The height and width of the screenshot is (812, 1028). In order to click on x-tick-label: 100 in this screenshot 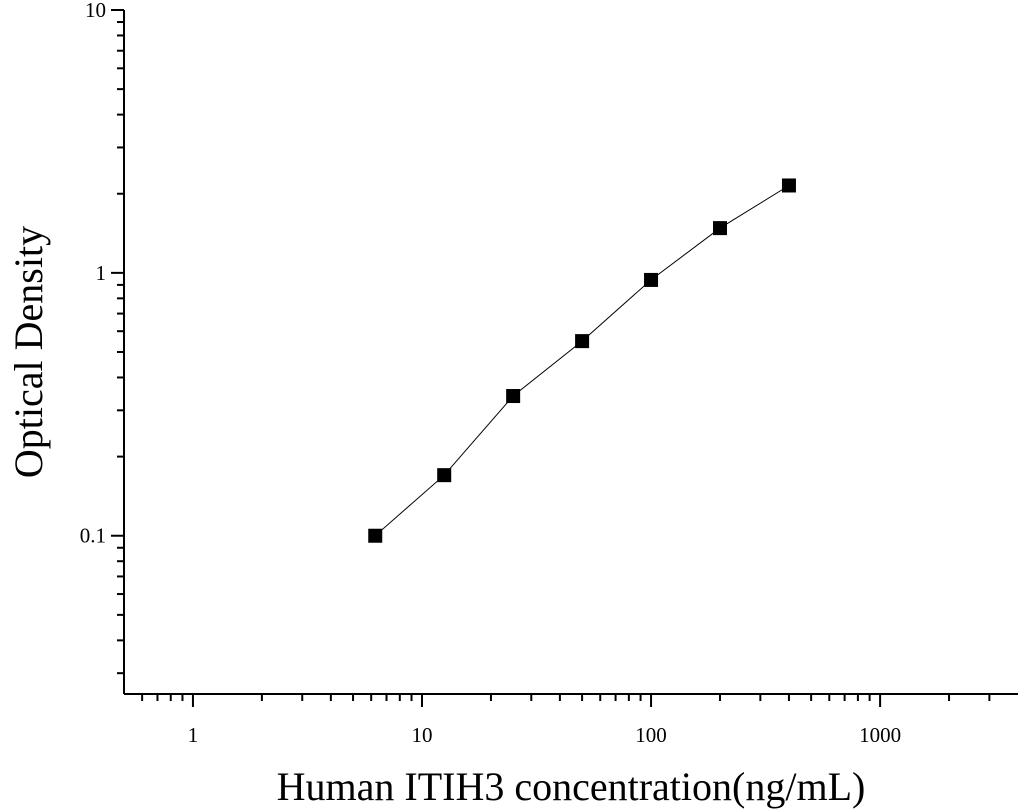, I will do `click(651, 735)`.